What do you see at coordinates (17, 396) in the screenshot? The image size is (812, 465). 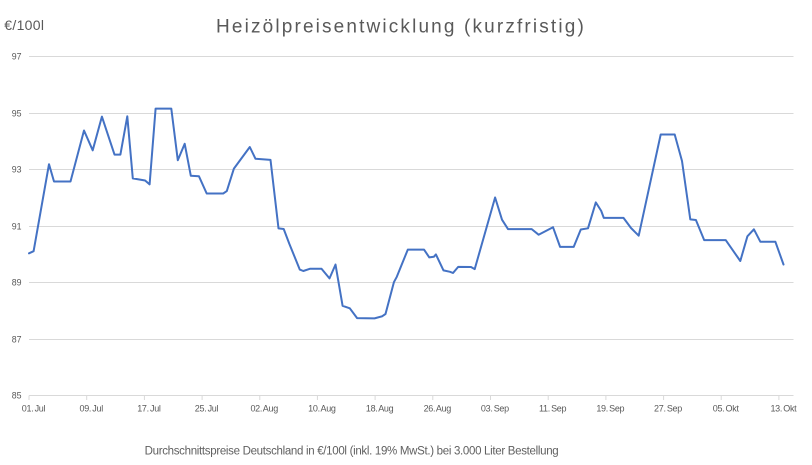 I see `svg-text: 85` at bounding box center [17, 396].